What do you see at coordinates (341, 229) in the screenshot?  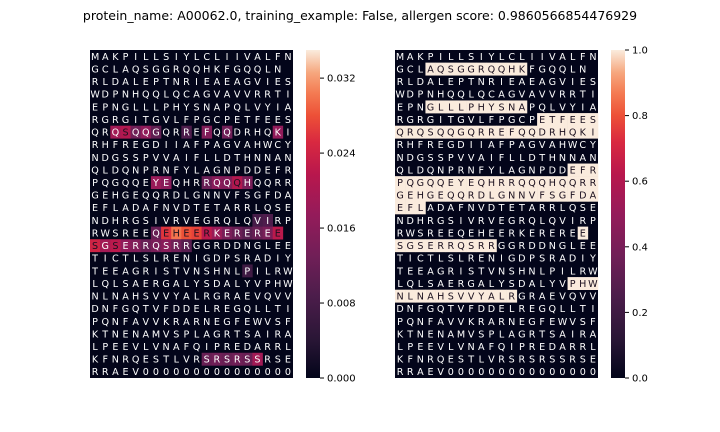 I see `colorbar-tick-label: 0.016` at bounding box center [341, 229].